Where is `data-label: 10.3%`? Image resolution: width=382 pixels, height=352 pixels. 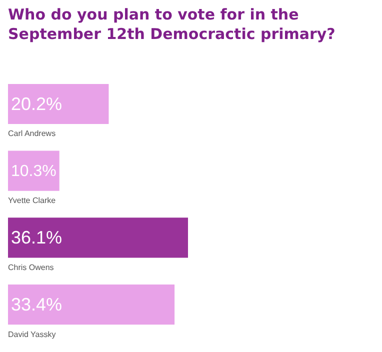
data-label: 10.3% is located at coordinates (33, 171).